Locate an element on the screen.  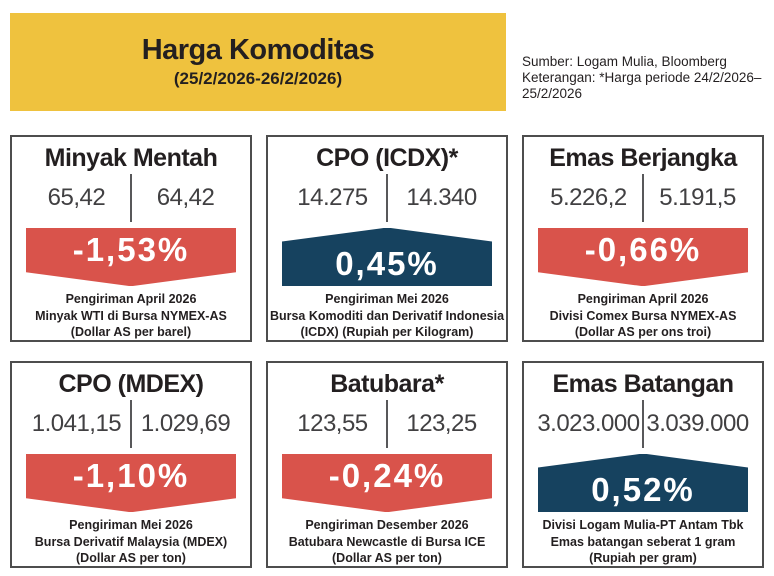
desc-line: Divisi Logam Mulia-PT Antam Tbk is located at coordinates (643, 525).